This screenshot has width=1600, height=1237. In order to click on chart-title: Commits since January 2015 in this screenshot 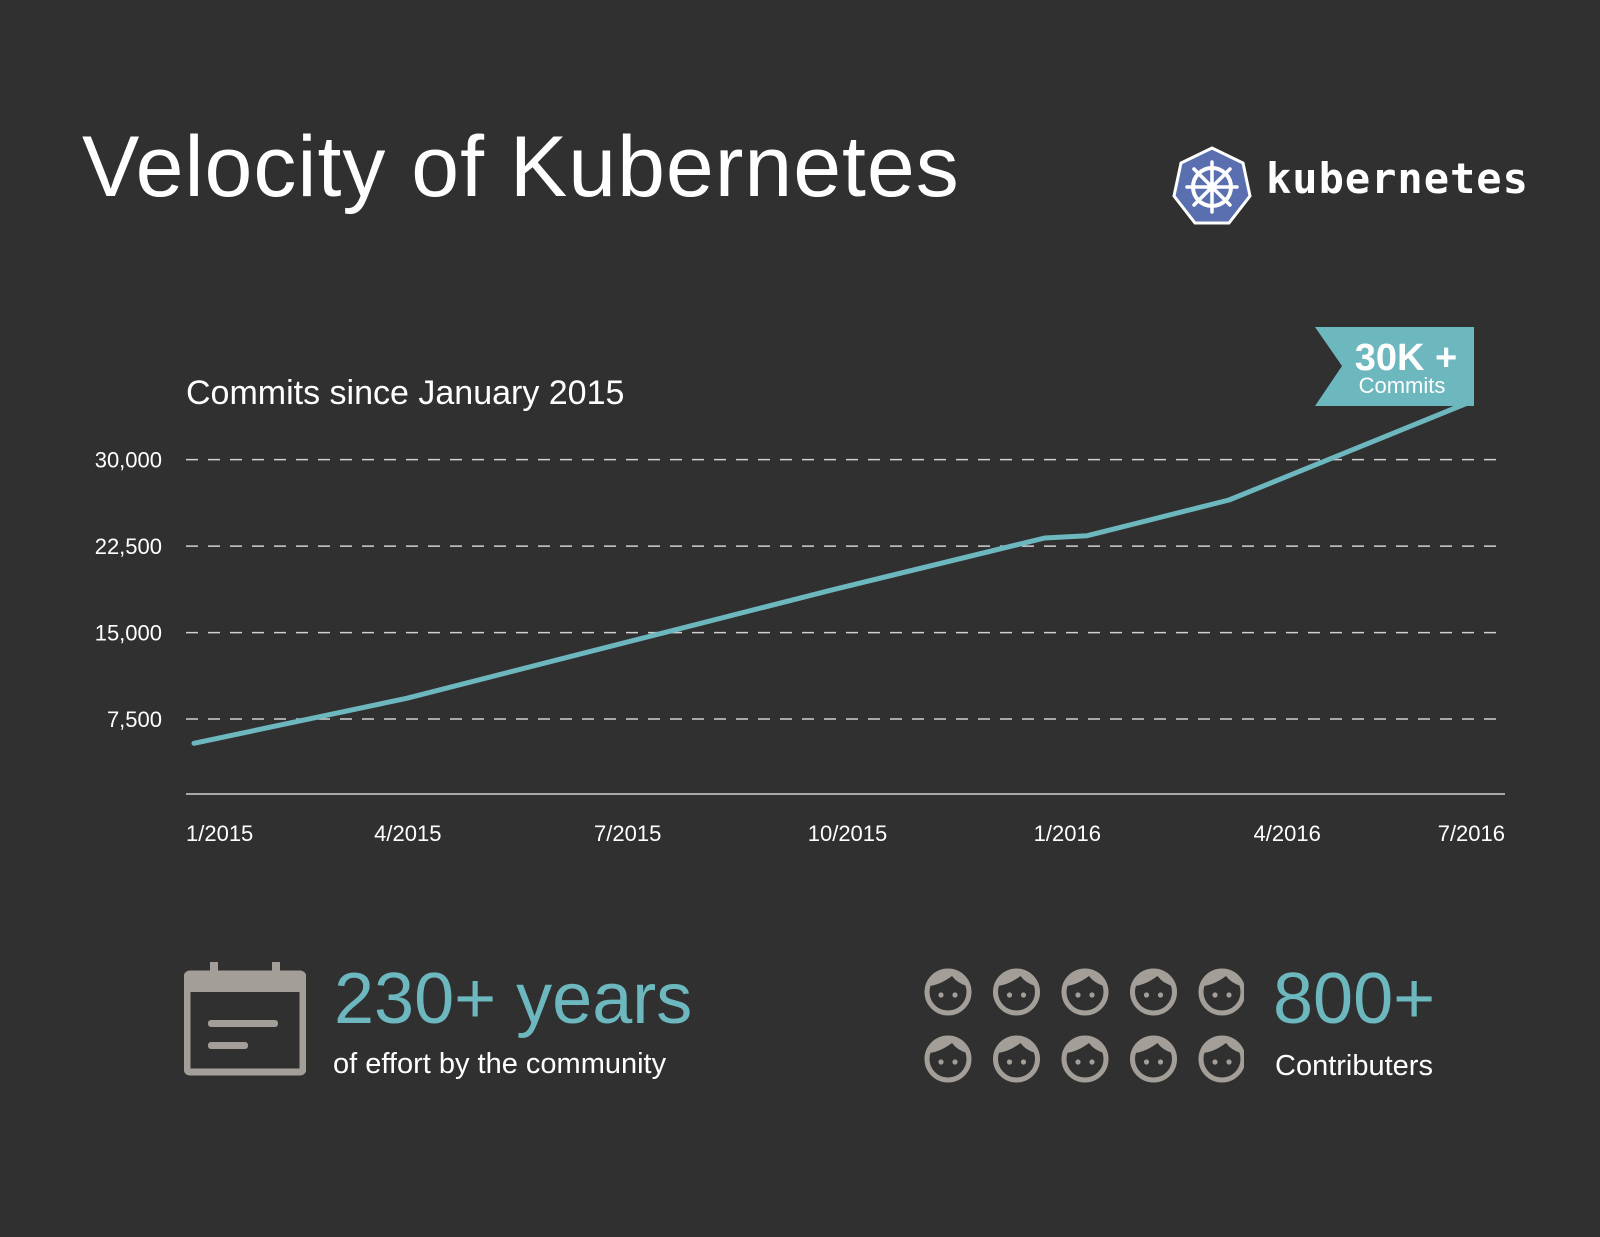, I will do `click(405, 393)`.